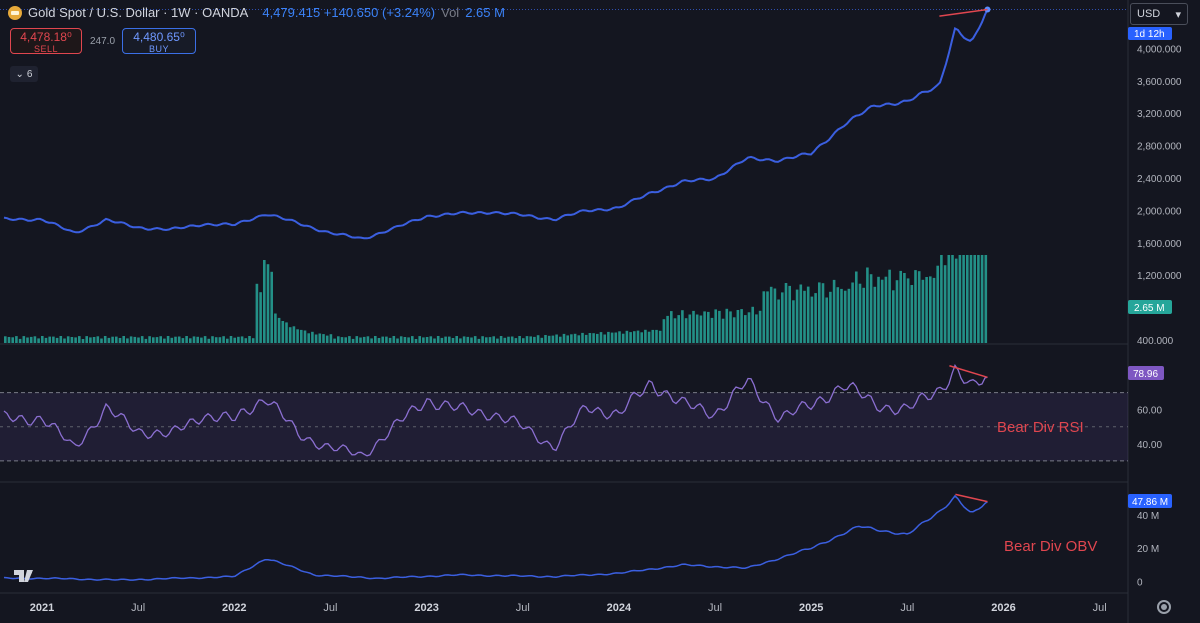  I want to click on settings-gear-icon, so click(1164, 607).